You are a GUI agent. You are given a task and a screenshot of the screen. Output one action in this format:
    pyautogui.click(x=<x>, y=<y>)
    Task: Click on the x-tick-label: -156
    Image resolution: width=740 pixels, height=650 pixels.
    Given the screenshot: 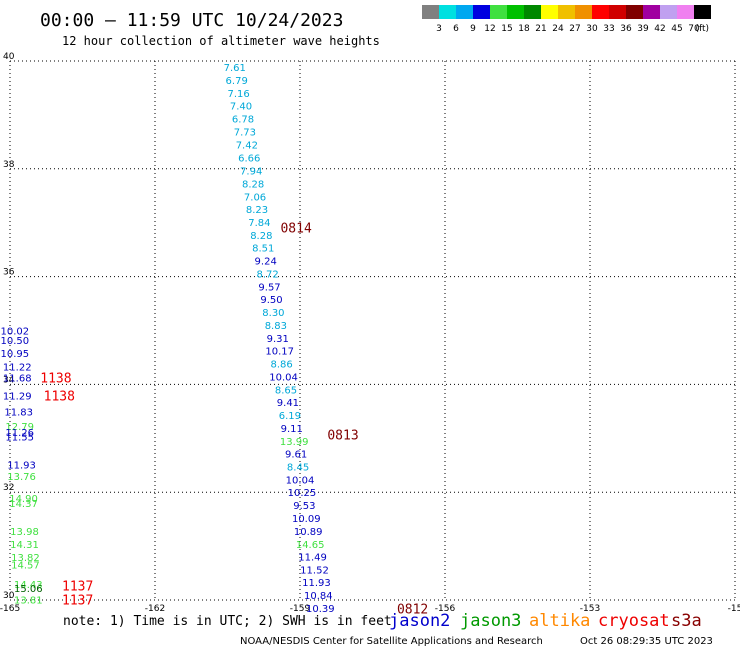 What is the action you would take?
    pyautogui.click(x=445, y=609)
    